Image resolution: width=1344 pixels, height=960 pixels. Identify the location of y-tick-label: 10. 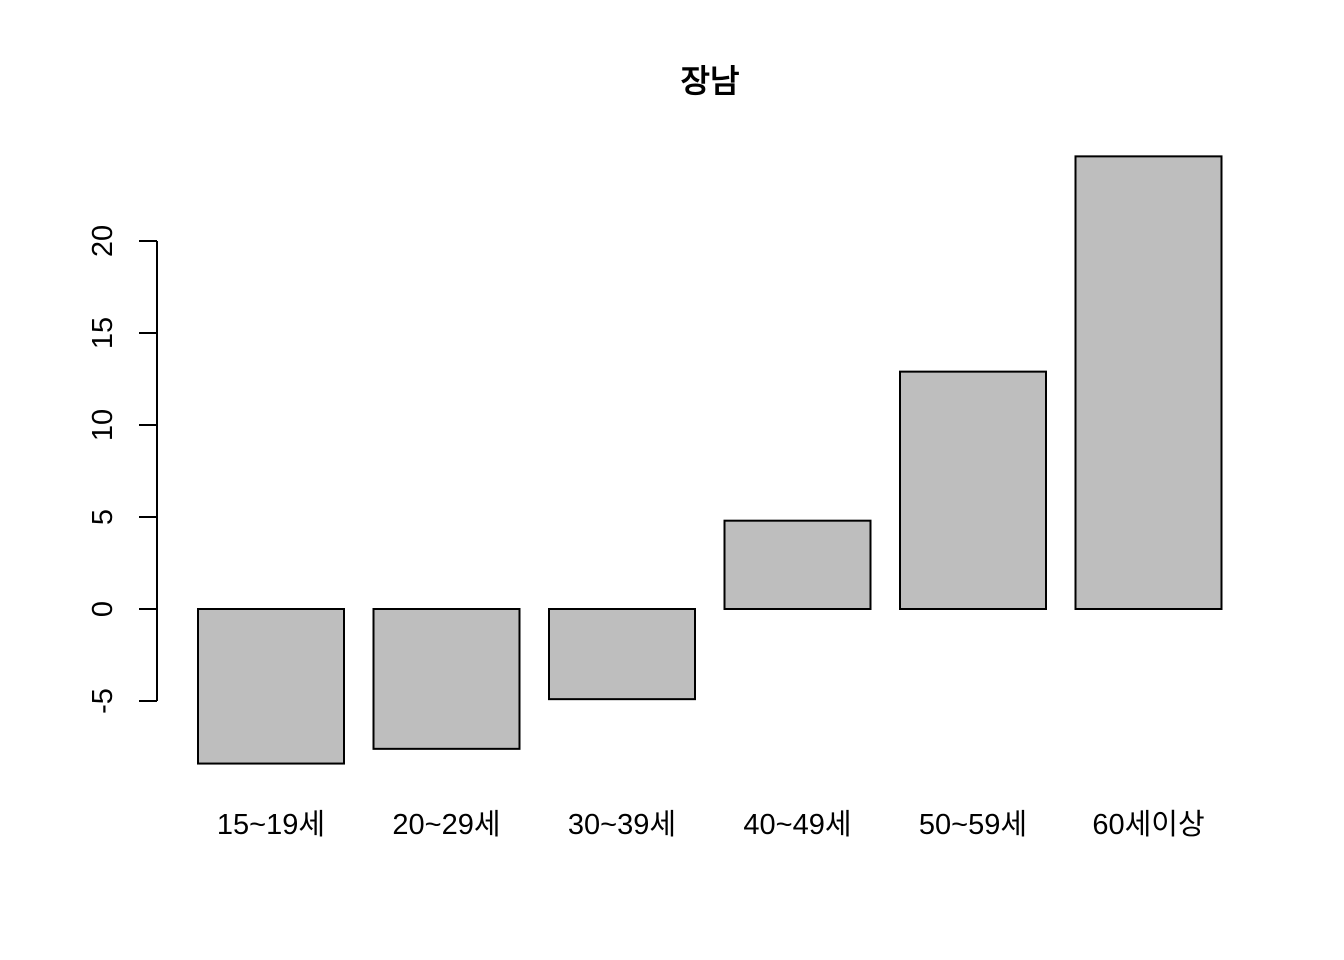
(103, 425).